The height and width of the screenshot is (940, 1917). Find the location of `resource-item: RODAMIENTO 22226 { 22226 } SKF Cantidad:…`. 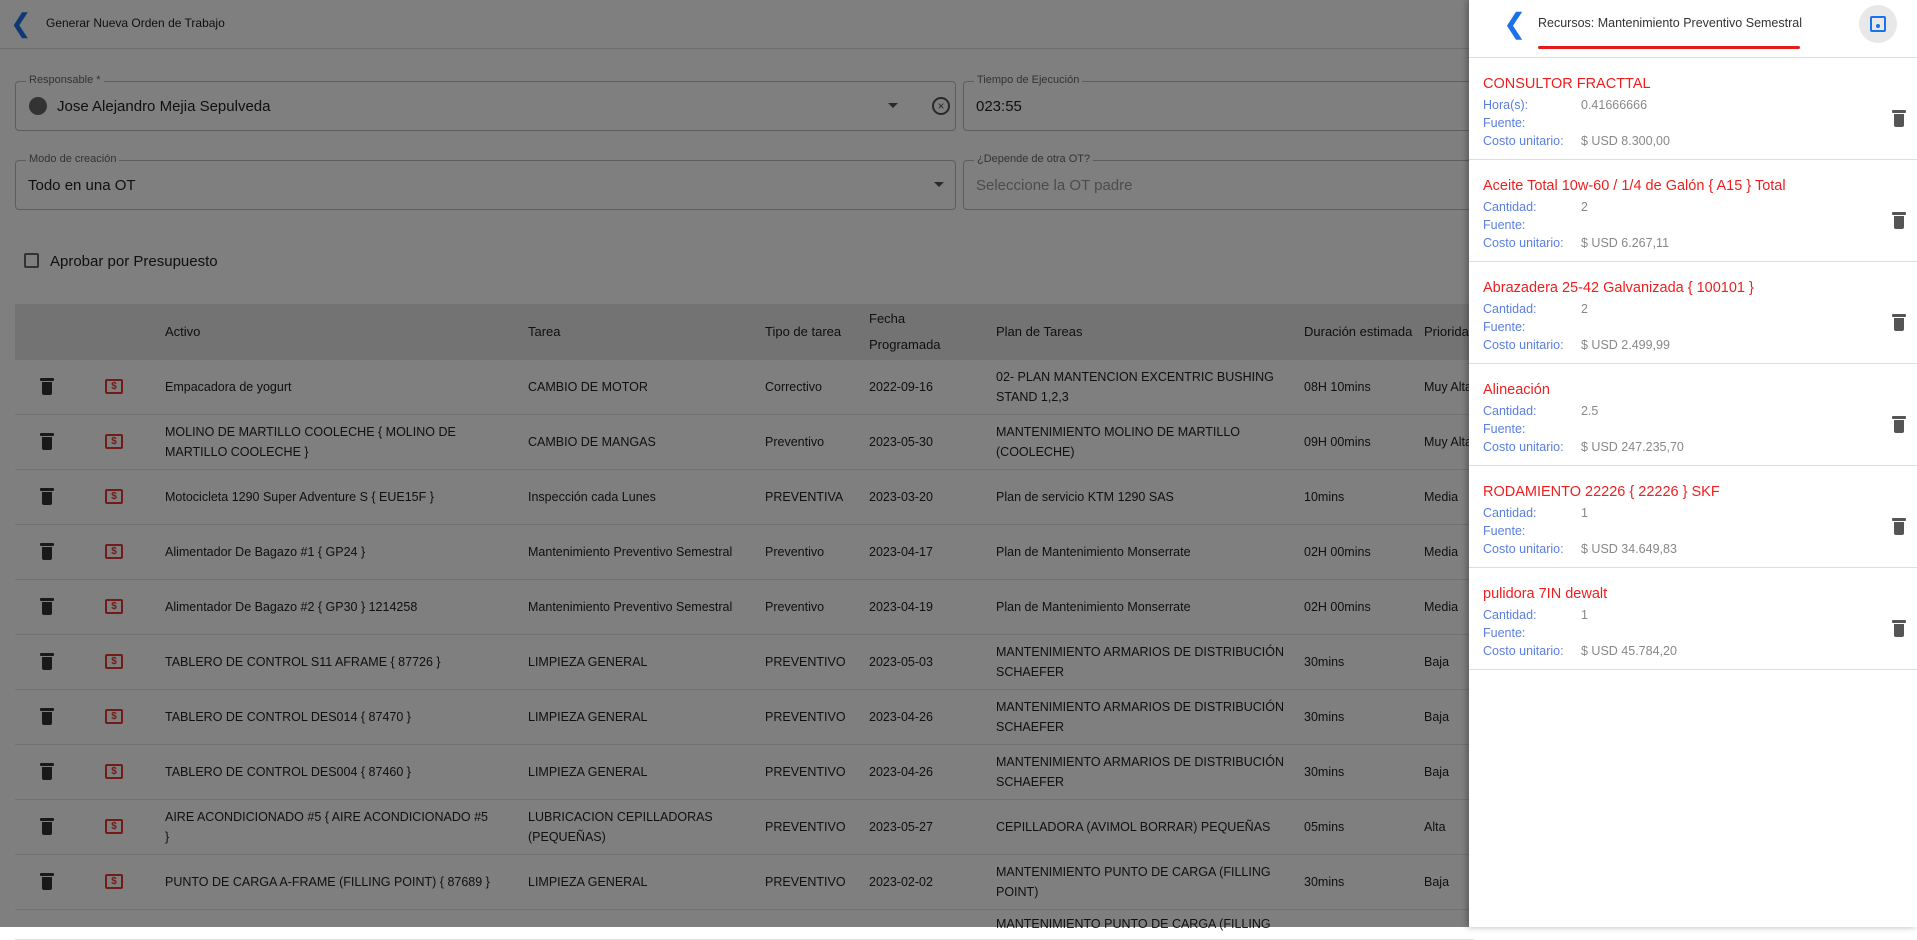

resource-item: RODAMIENTO 22226 { 22226 } SKF Cantidad:… is located at coordinates (1693, 517).